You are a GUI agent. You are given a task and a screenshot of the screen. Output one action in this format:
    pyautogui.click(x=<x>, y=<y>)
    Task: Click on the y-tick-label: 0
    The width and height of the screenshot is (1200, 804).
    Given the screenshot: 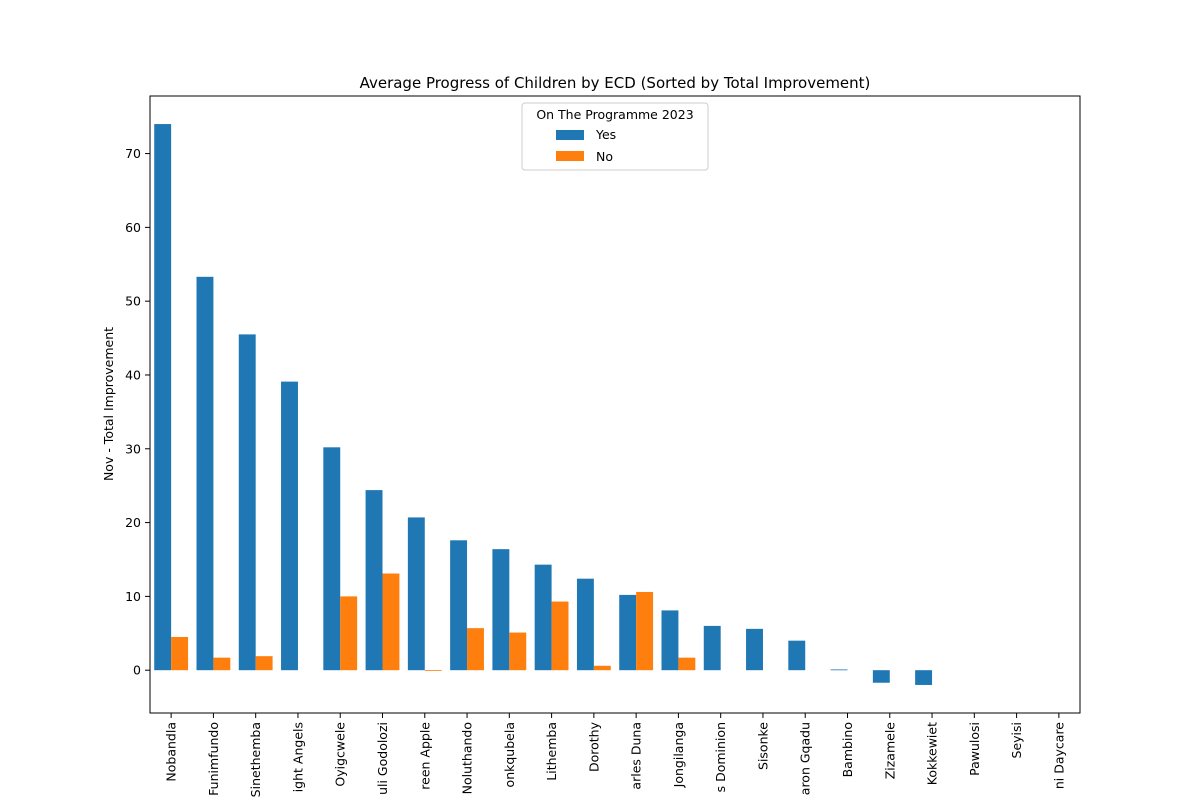 What is the action you would take?
    pyautogui.click(x=137, y=670)
    